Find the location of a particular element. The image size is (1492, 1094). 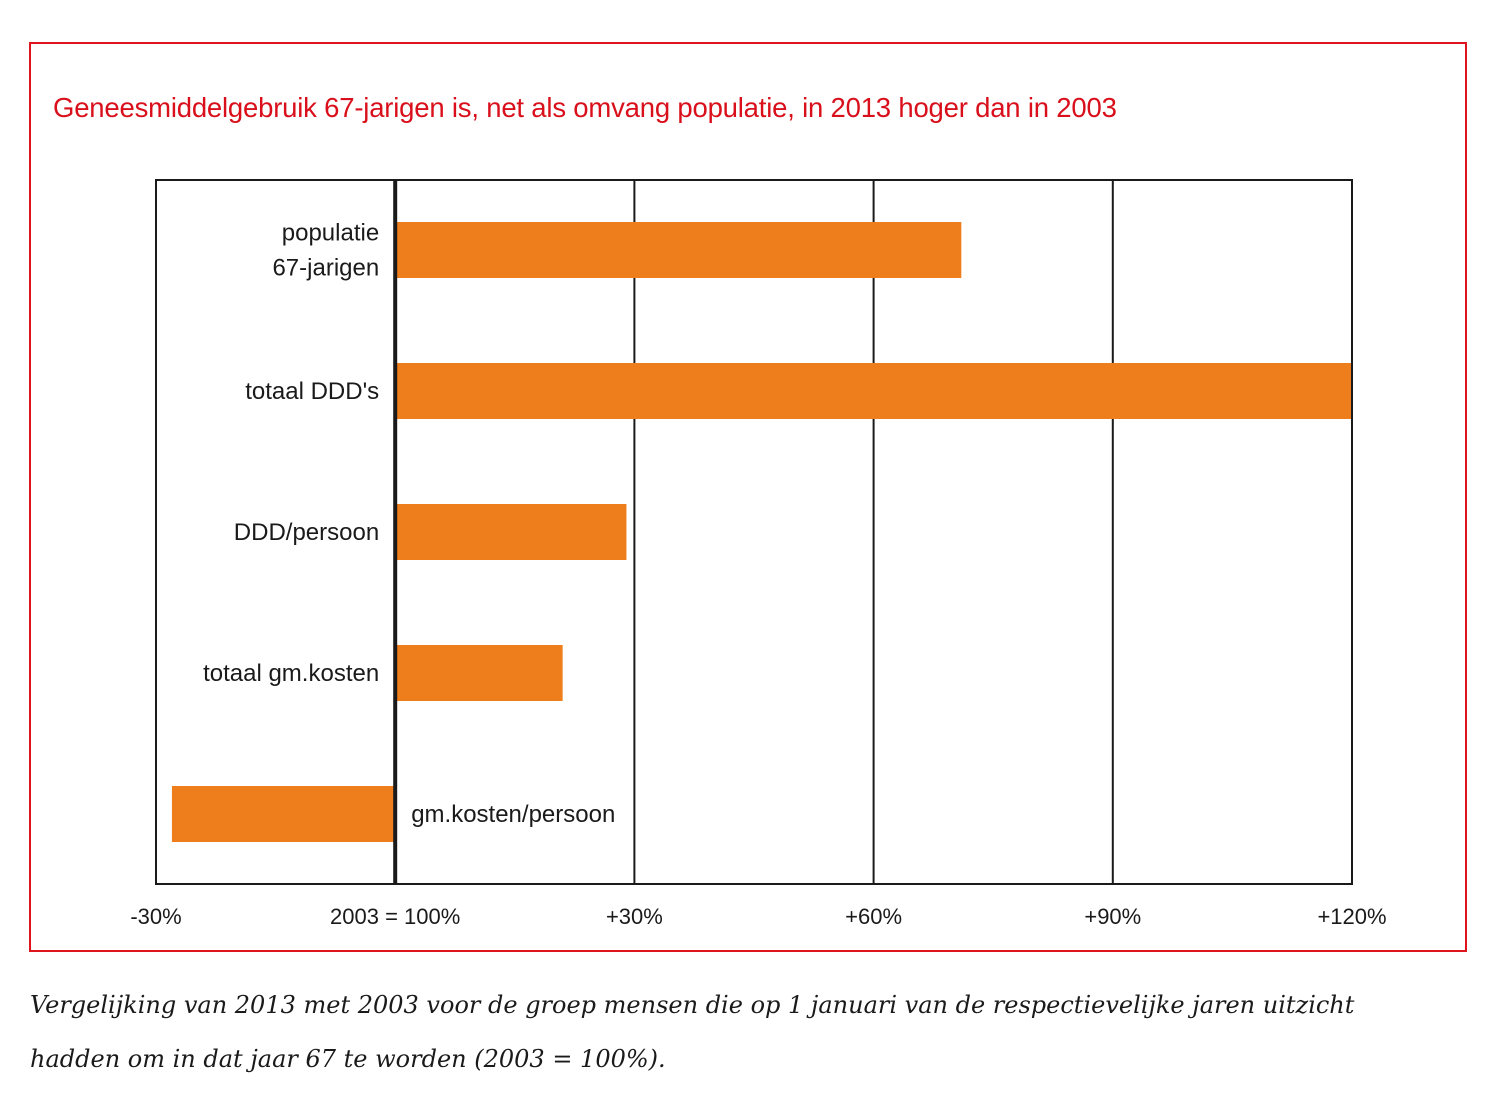

category-label: totaal gm.kosten is located at coordinates (291, 673).